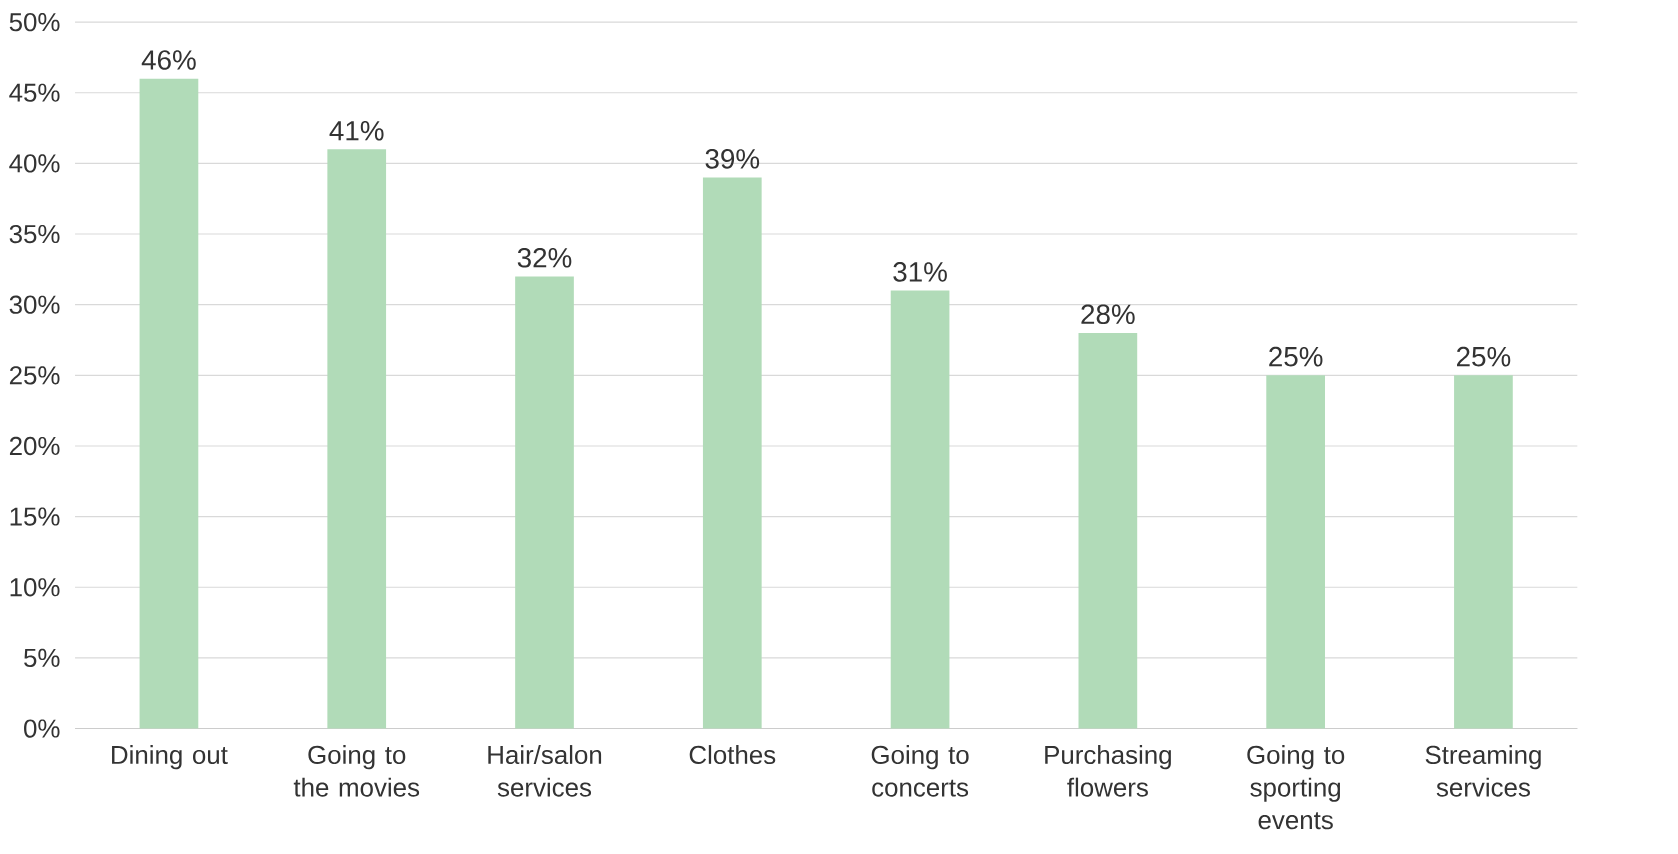 The width and height of the screenshot is (1678, 854). Describe the element at coordinates (34, 163) in the screenshot. I see `y-tick-label: 40%` at that location.